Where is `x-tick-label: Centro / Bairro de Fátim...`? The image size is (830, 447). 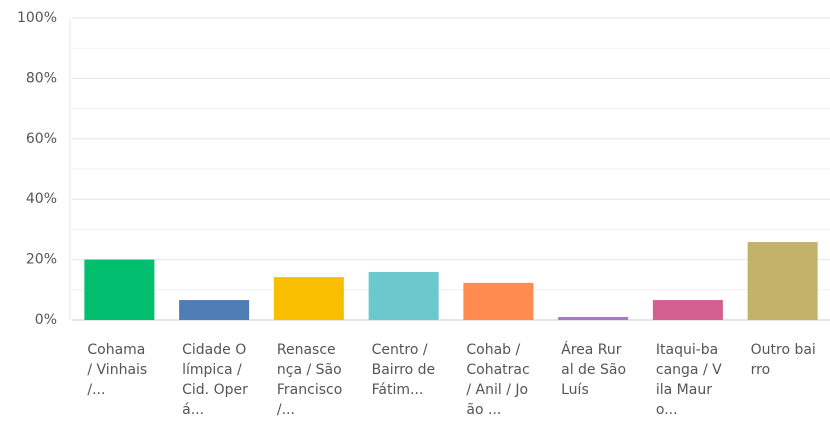 x-tick-label: Centro / Bairro de Fátim... is located at coordinates (403, 370).